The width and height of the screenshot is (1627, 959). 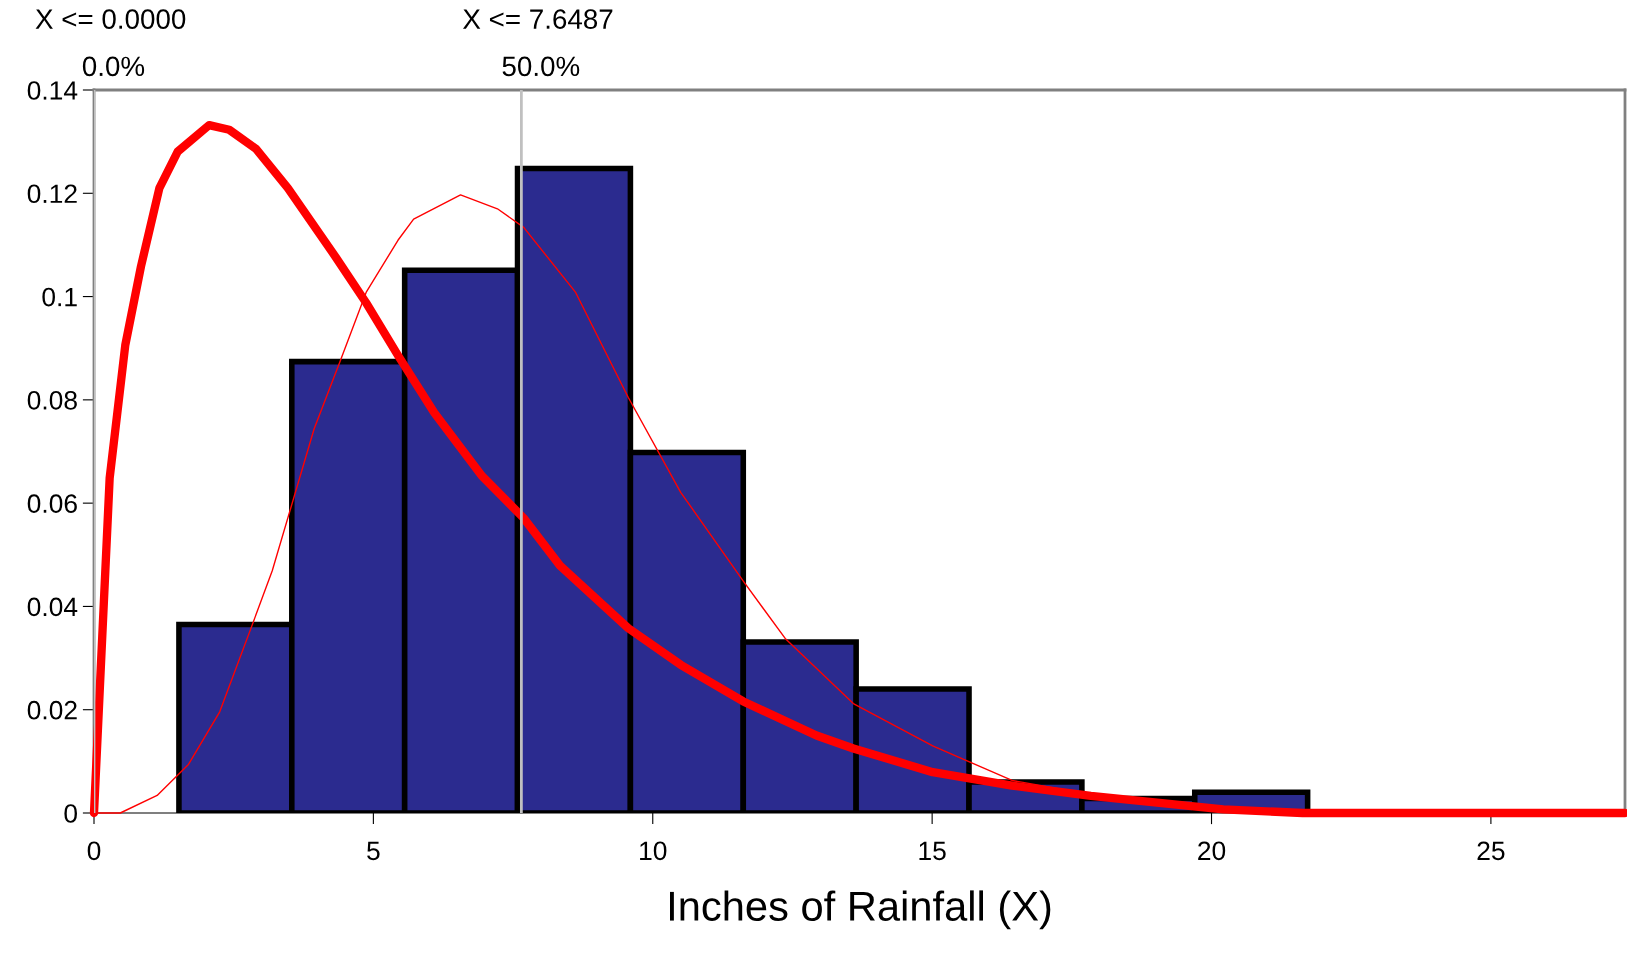 I want to click on ref-line-label: X <= 7.6487, so click(x=537, y=19).